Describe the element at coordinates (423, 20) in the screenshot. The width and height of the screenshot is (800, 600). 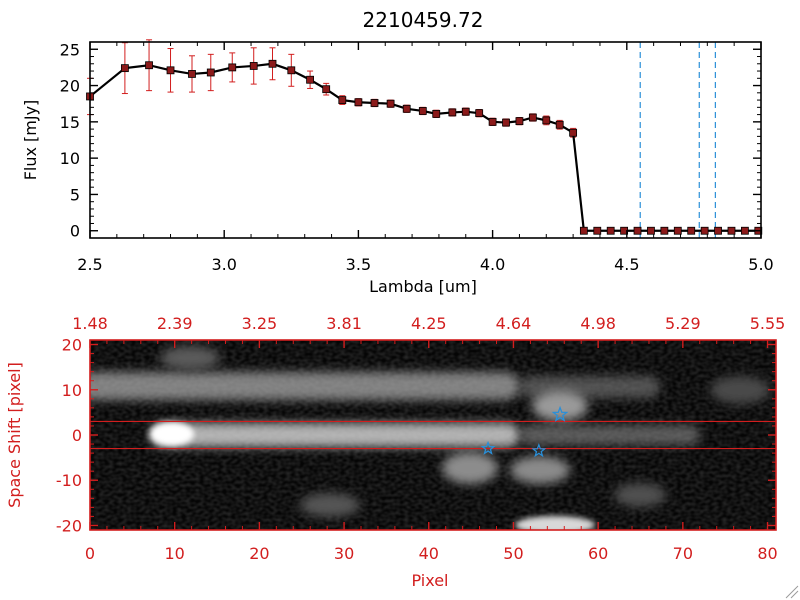
I see `chart-title: 2210459.72` at that location.